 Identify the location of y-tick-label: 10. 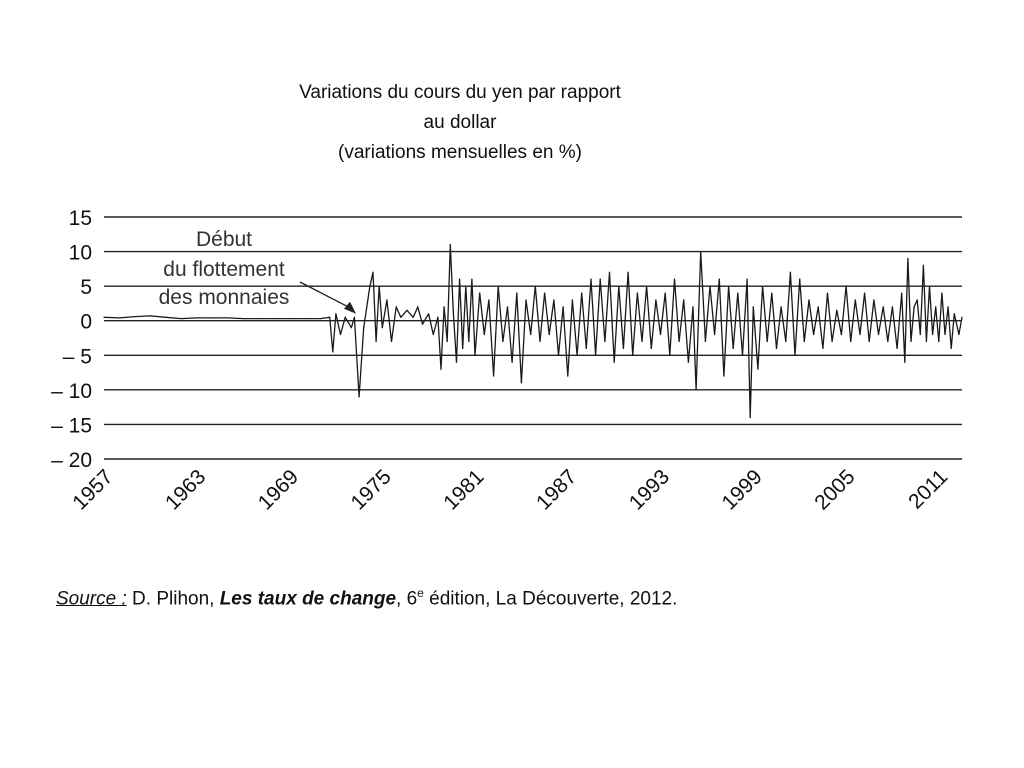
(80, 253).